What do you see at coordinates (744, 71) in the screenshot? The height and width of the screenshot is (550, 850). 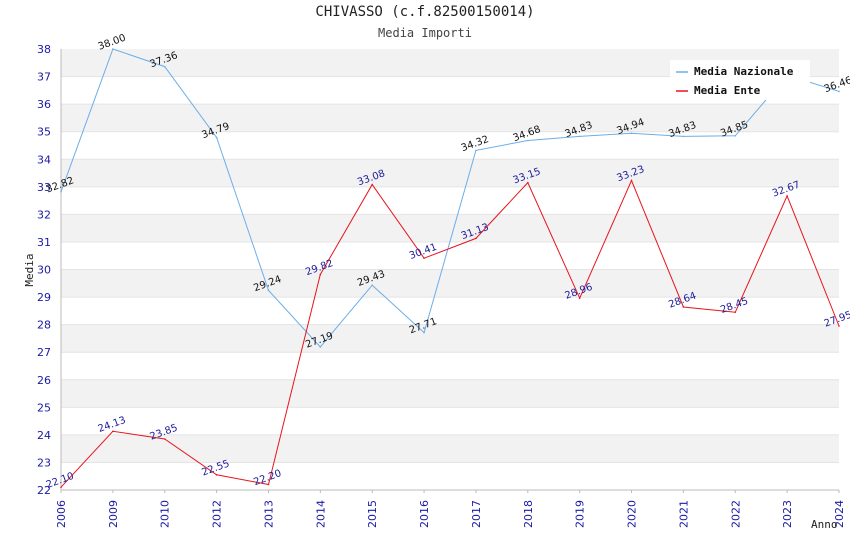 I see `legend-label-nazionale: Media Nazionale` at bounding box center [744, 71].